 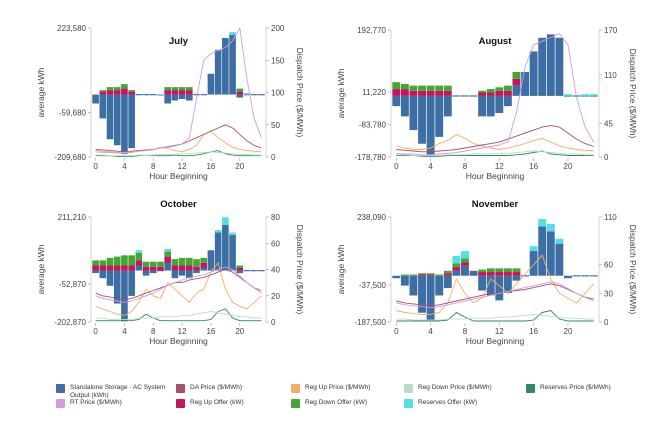 I want to click on y2-tick-label: 200, so click(x=278, y=28).